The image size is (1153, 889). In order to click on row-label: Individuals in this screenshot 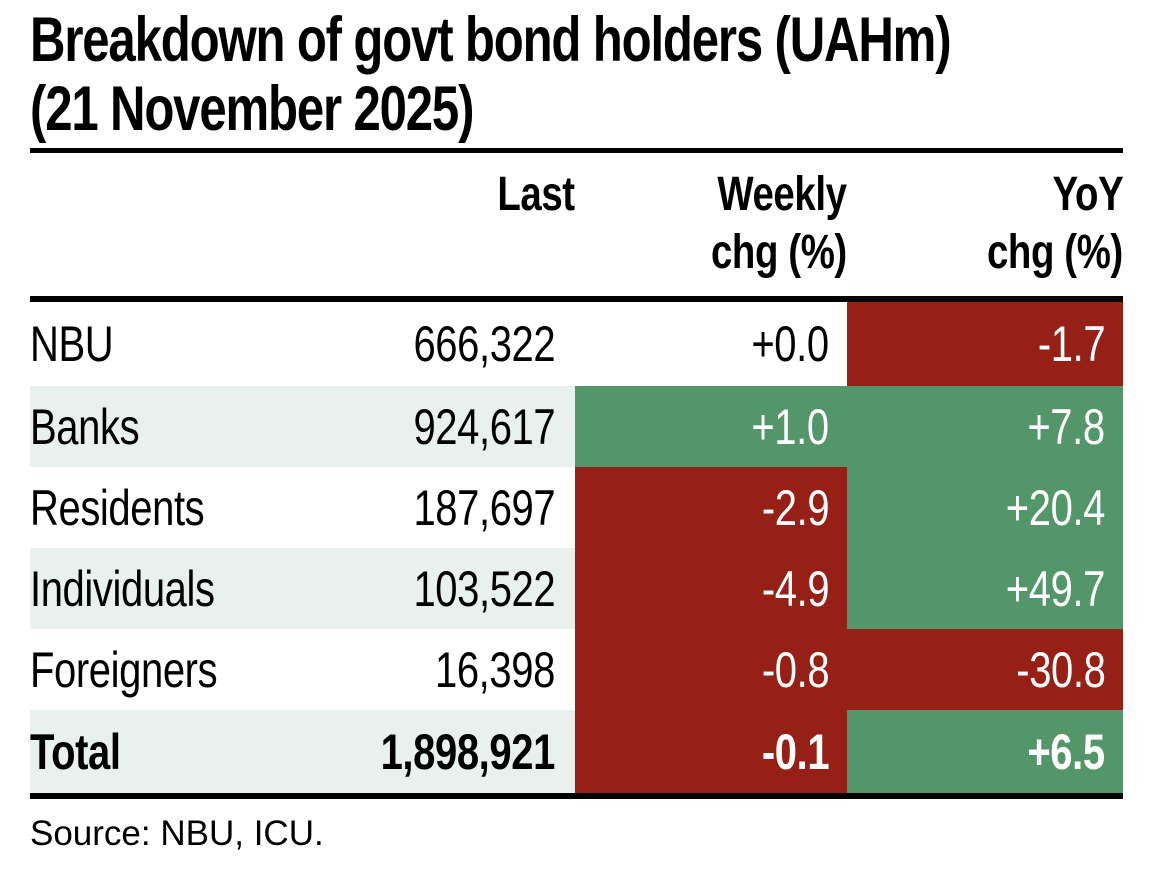, I will do `click(122, 588)`.